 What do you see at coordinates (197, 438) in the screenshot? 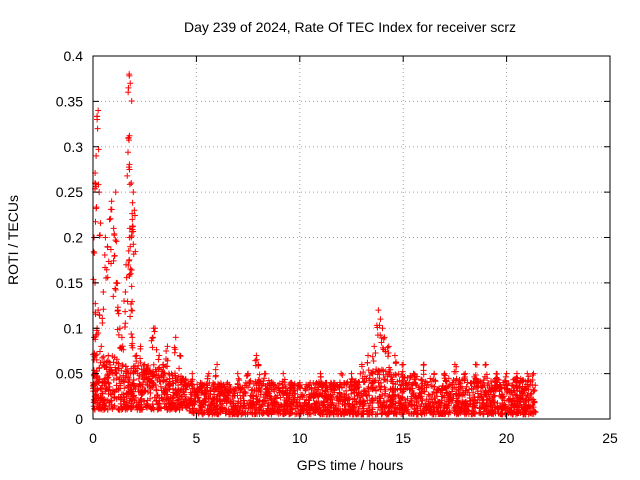
I see `x-tick-label: 5` at bounding box center [197, 438].